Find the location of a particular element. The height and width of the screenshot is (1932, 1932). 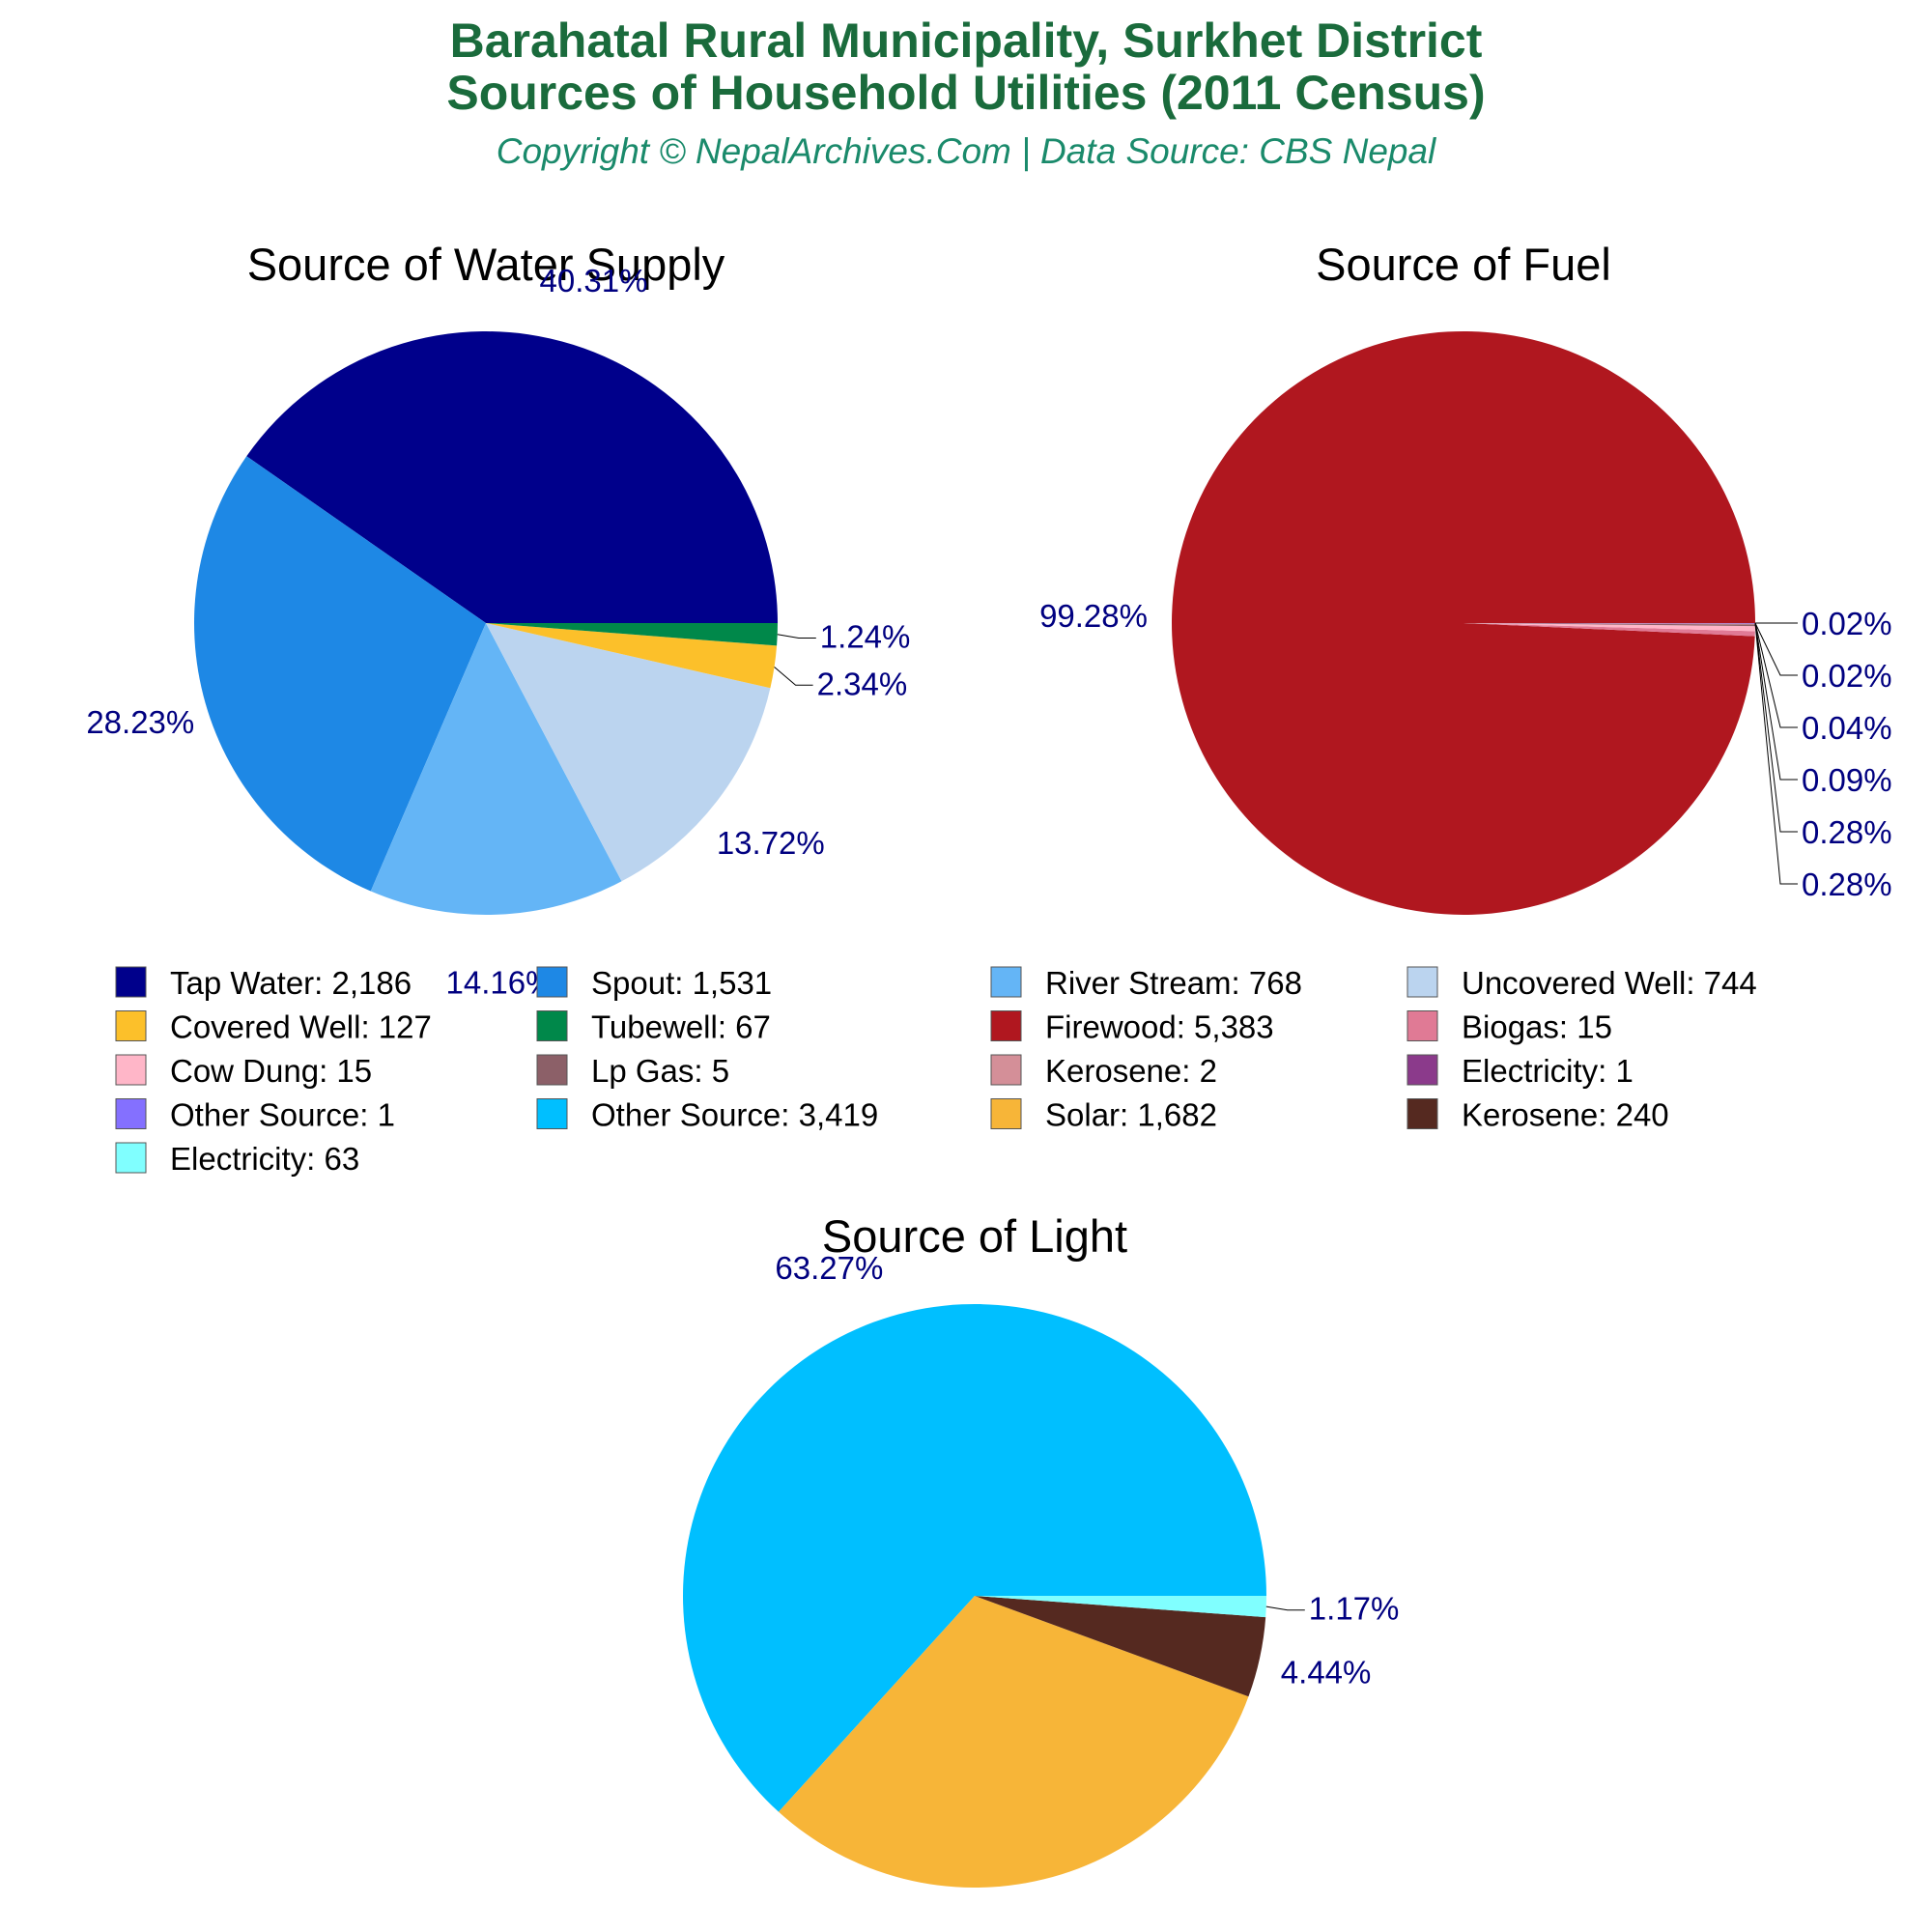

pie-slice-biogas is located at coordinates (1609, 630).